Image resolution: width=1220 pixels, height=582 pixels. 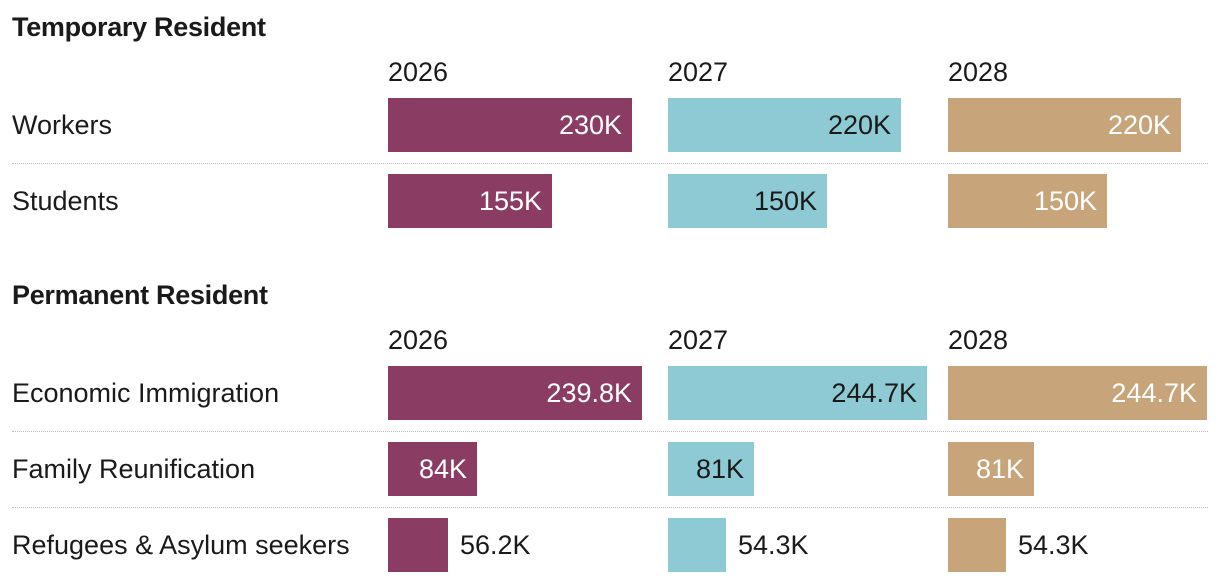 What do you see at coordinates (140, 295) in the screenshot?
I see `section-title: Permanent Resident` at bounding box center [140, 295].